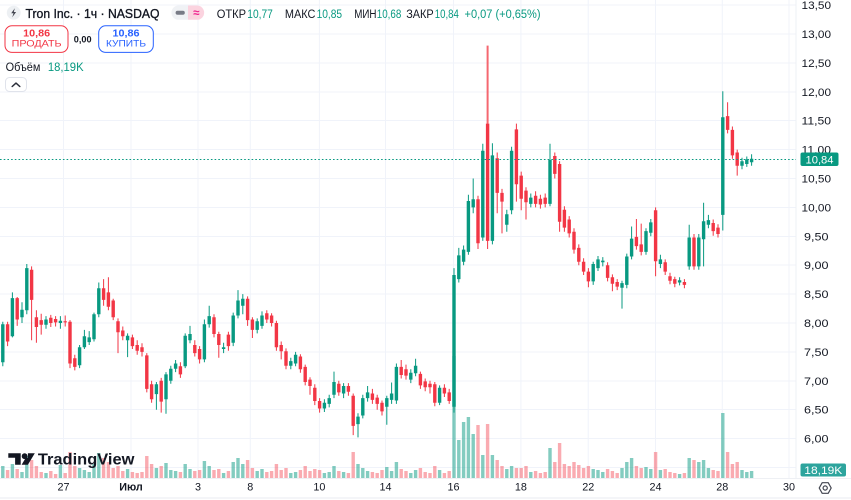 This screenshot has height=500, width=851. What do you see at coordinates (817, 122) in the screenshot?
I see `svg-text: 11,50` at bounding box center [817, 122].